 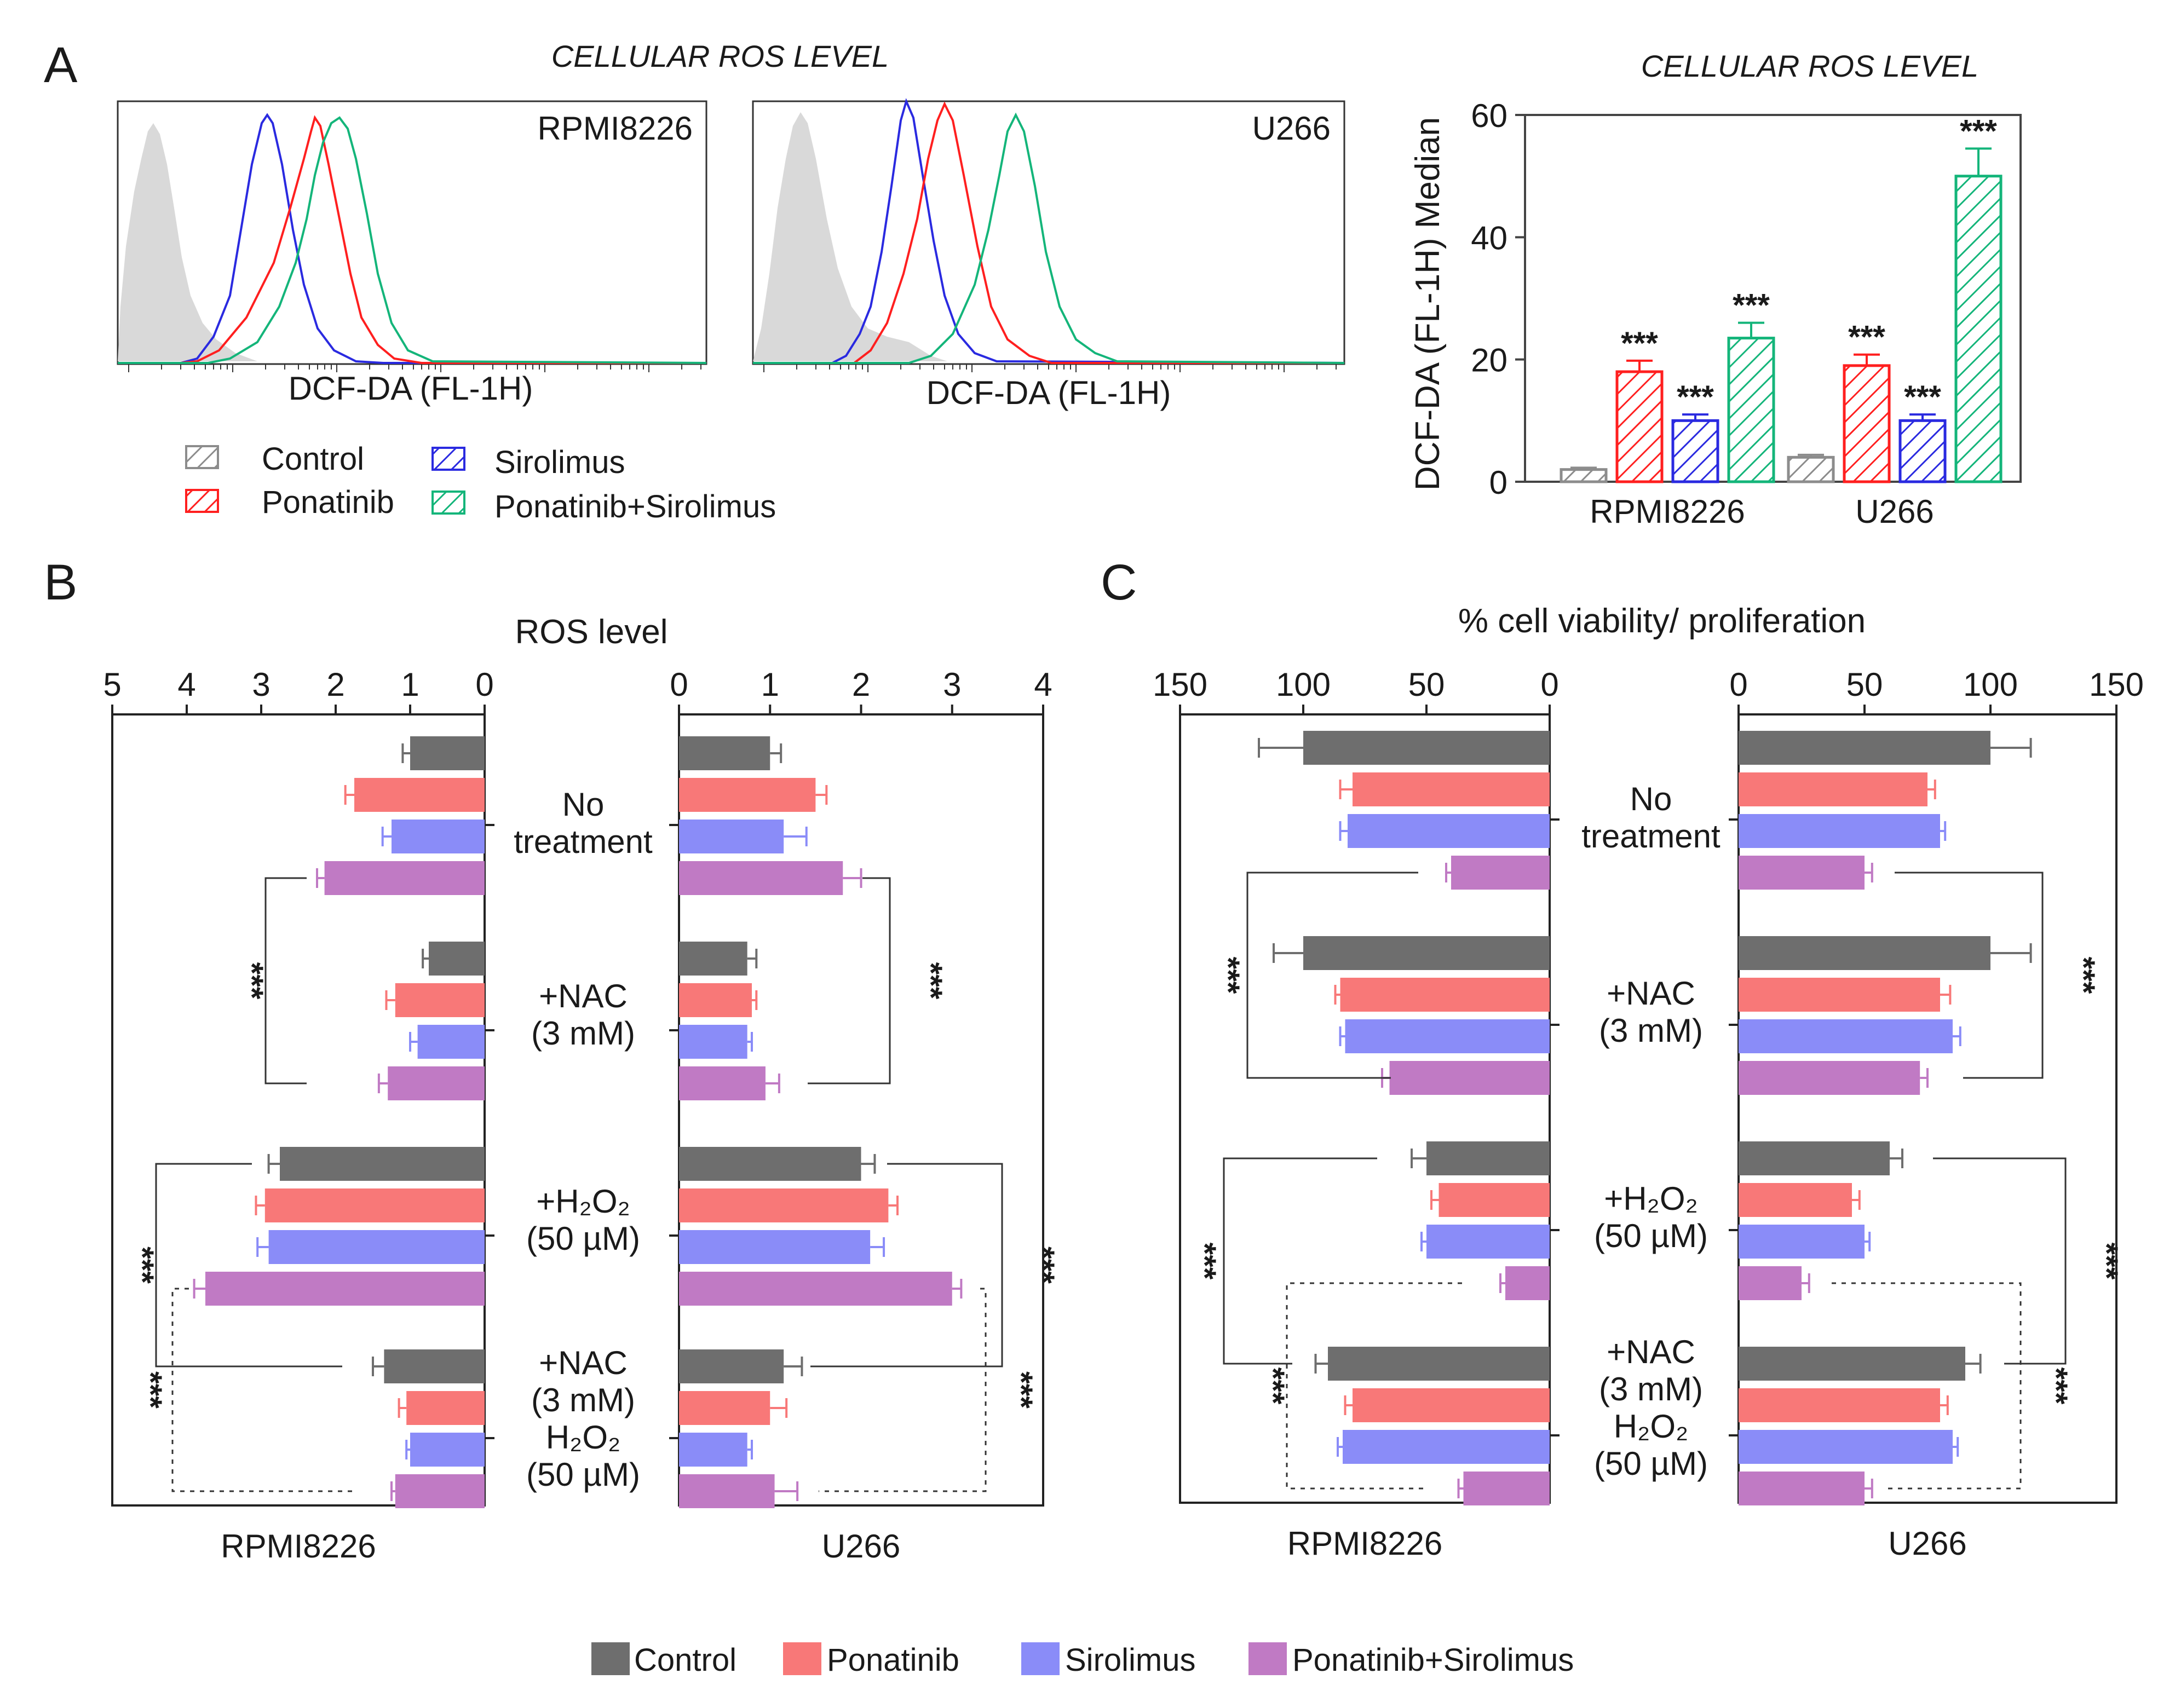 What do you see at coordinates (1489, 116) in the screenshot?
I see `y-tick-label: 60` at bounding box center [1489, 116].